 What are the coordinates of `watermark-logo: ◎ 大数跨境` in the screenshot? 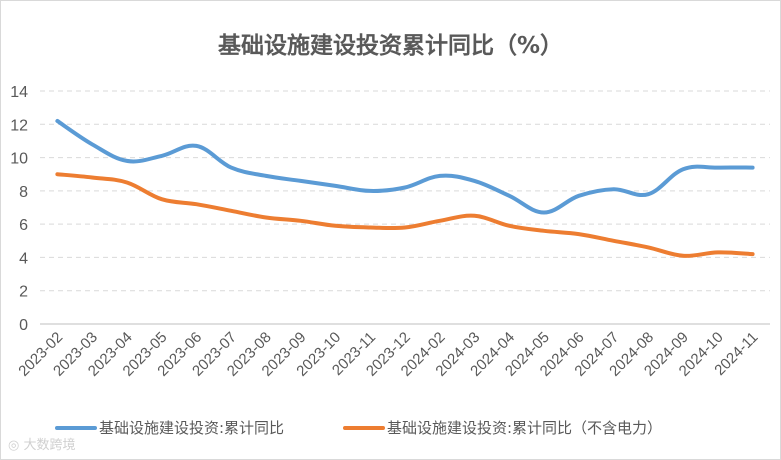 It's located at (42, 443).